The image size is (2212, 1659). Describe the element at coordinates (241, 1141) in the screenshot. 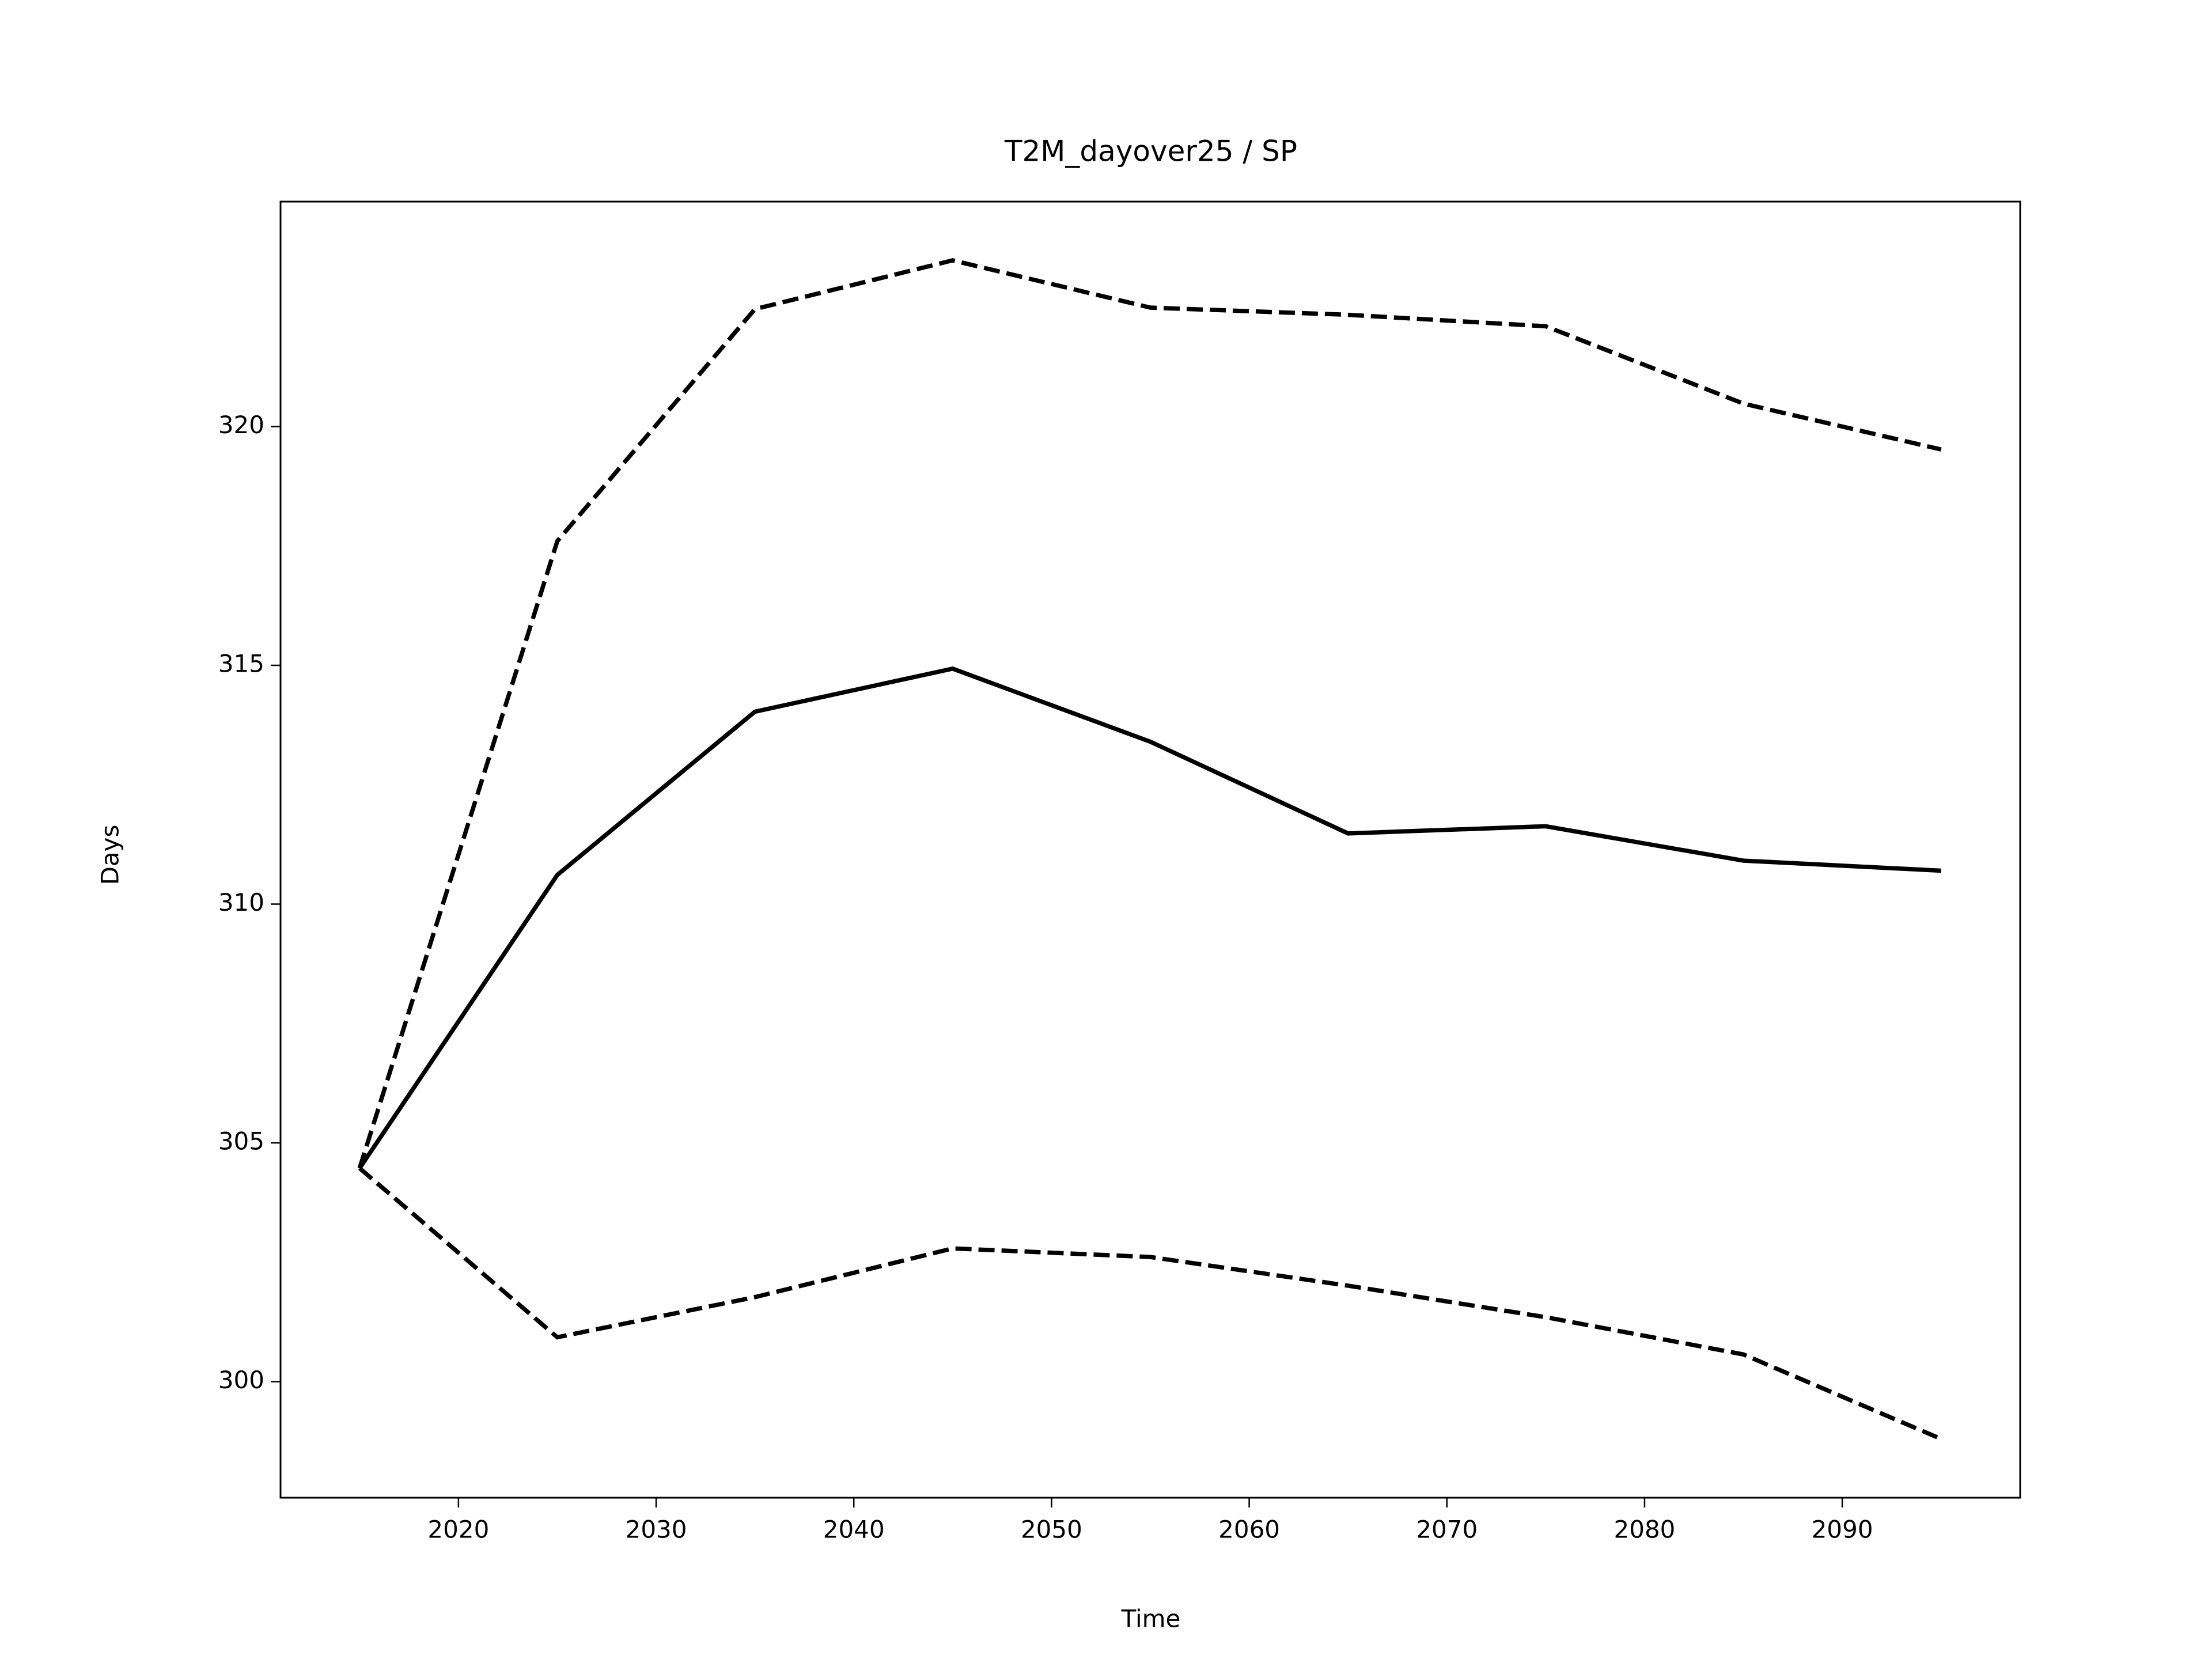

I see `y-tick-label: 305` at that location.